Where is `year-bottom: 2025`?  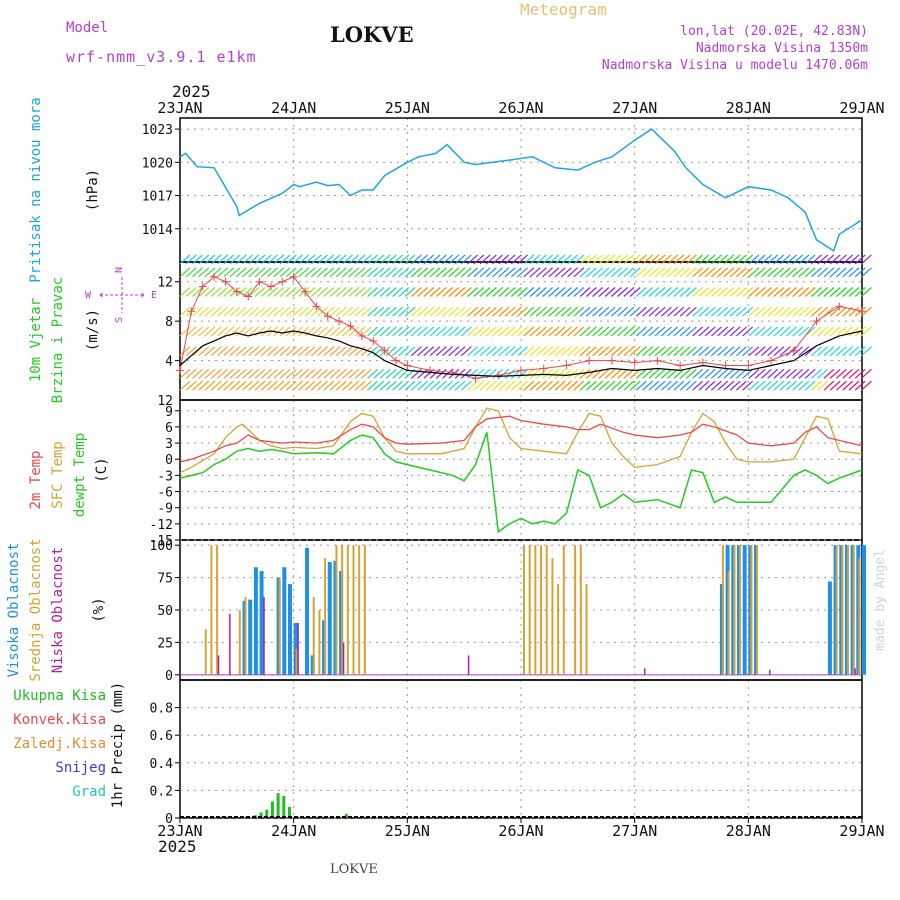 year-bottom: 2025 is located at coordinates (177, 846).